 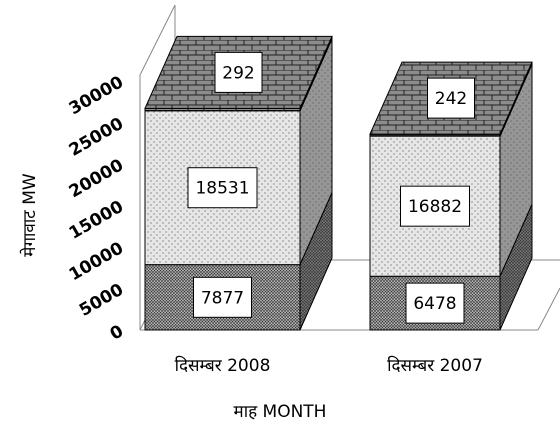 What do you see at coordinates (96, 178) in the screenshot?
I see `y-tick-label: 20000` at bounding box center [96, 178].